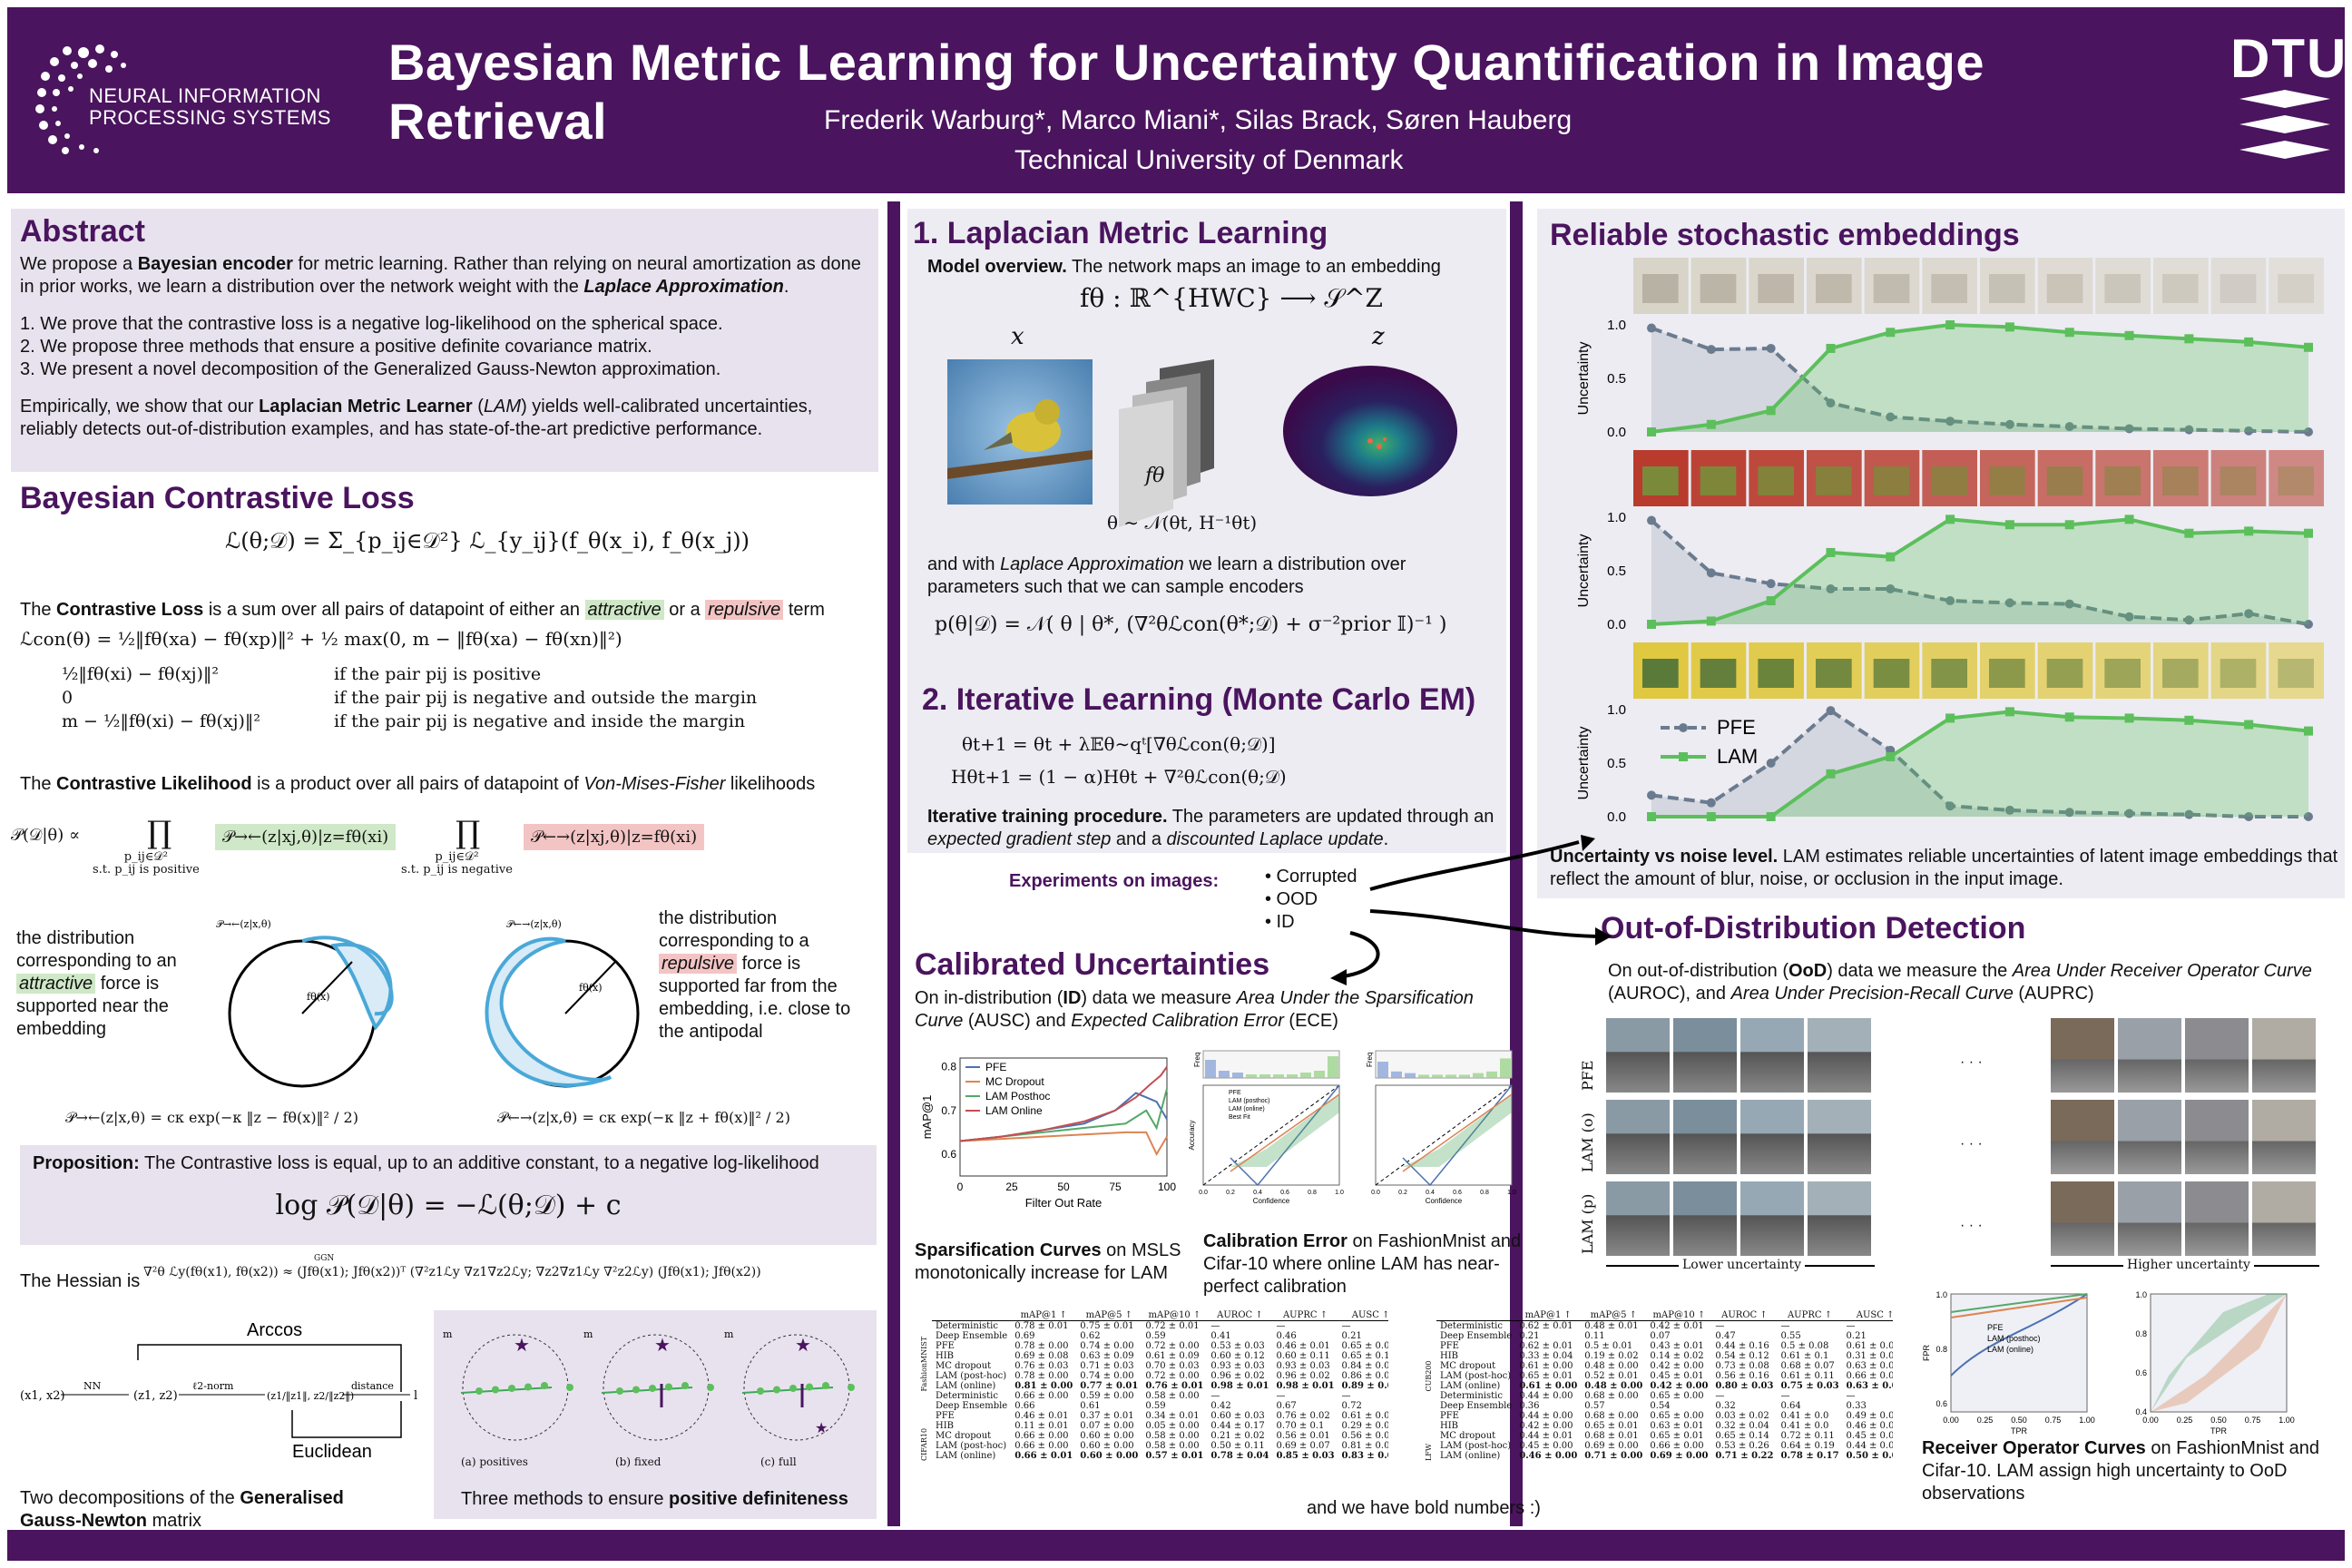  I want to click on table-cell: MC dropout, so click(964, 1366).